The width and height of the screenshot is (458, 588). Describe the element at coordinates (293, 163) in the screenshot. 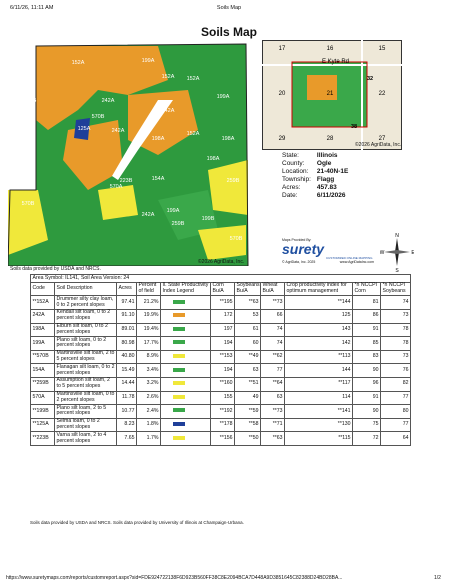

I see `info-label: County:` at that location.